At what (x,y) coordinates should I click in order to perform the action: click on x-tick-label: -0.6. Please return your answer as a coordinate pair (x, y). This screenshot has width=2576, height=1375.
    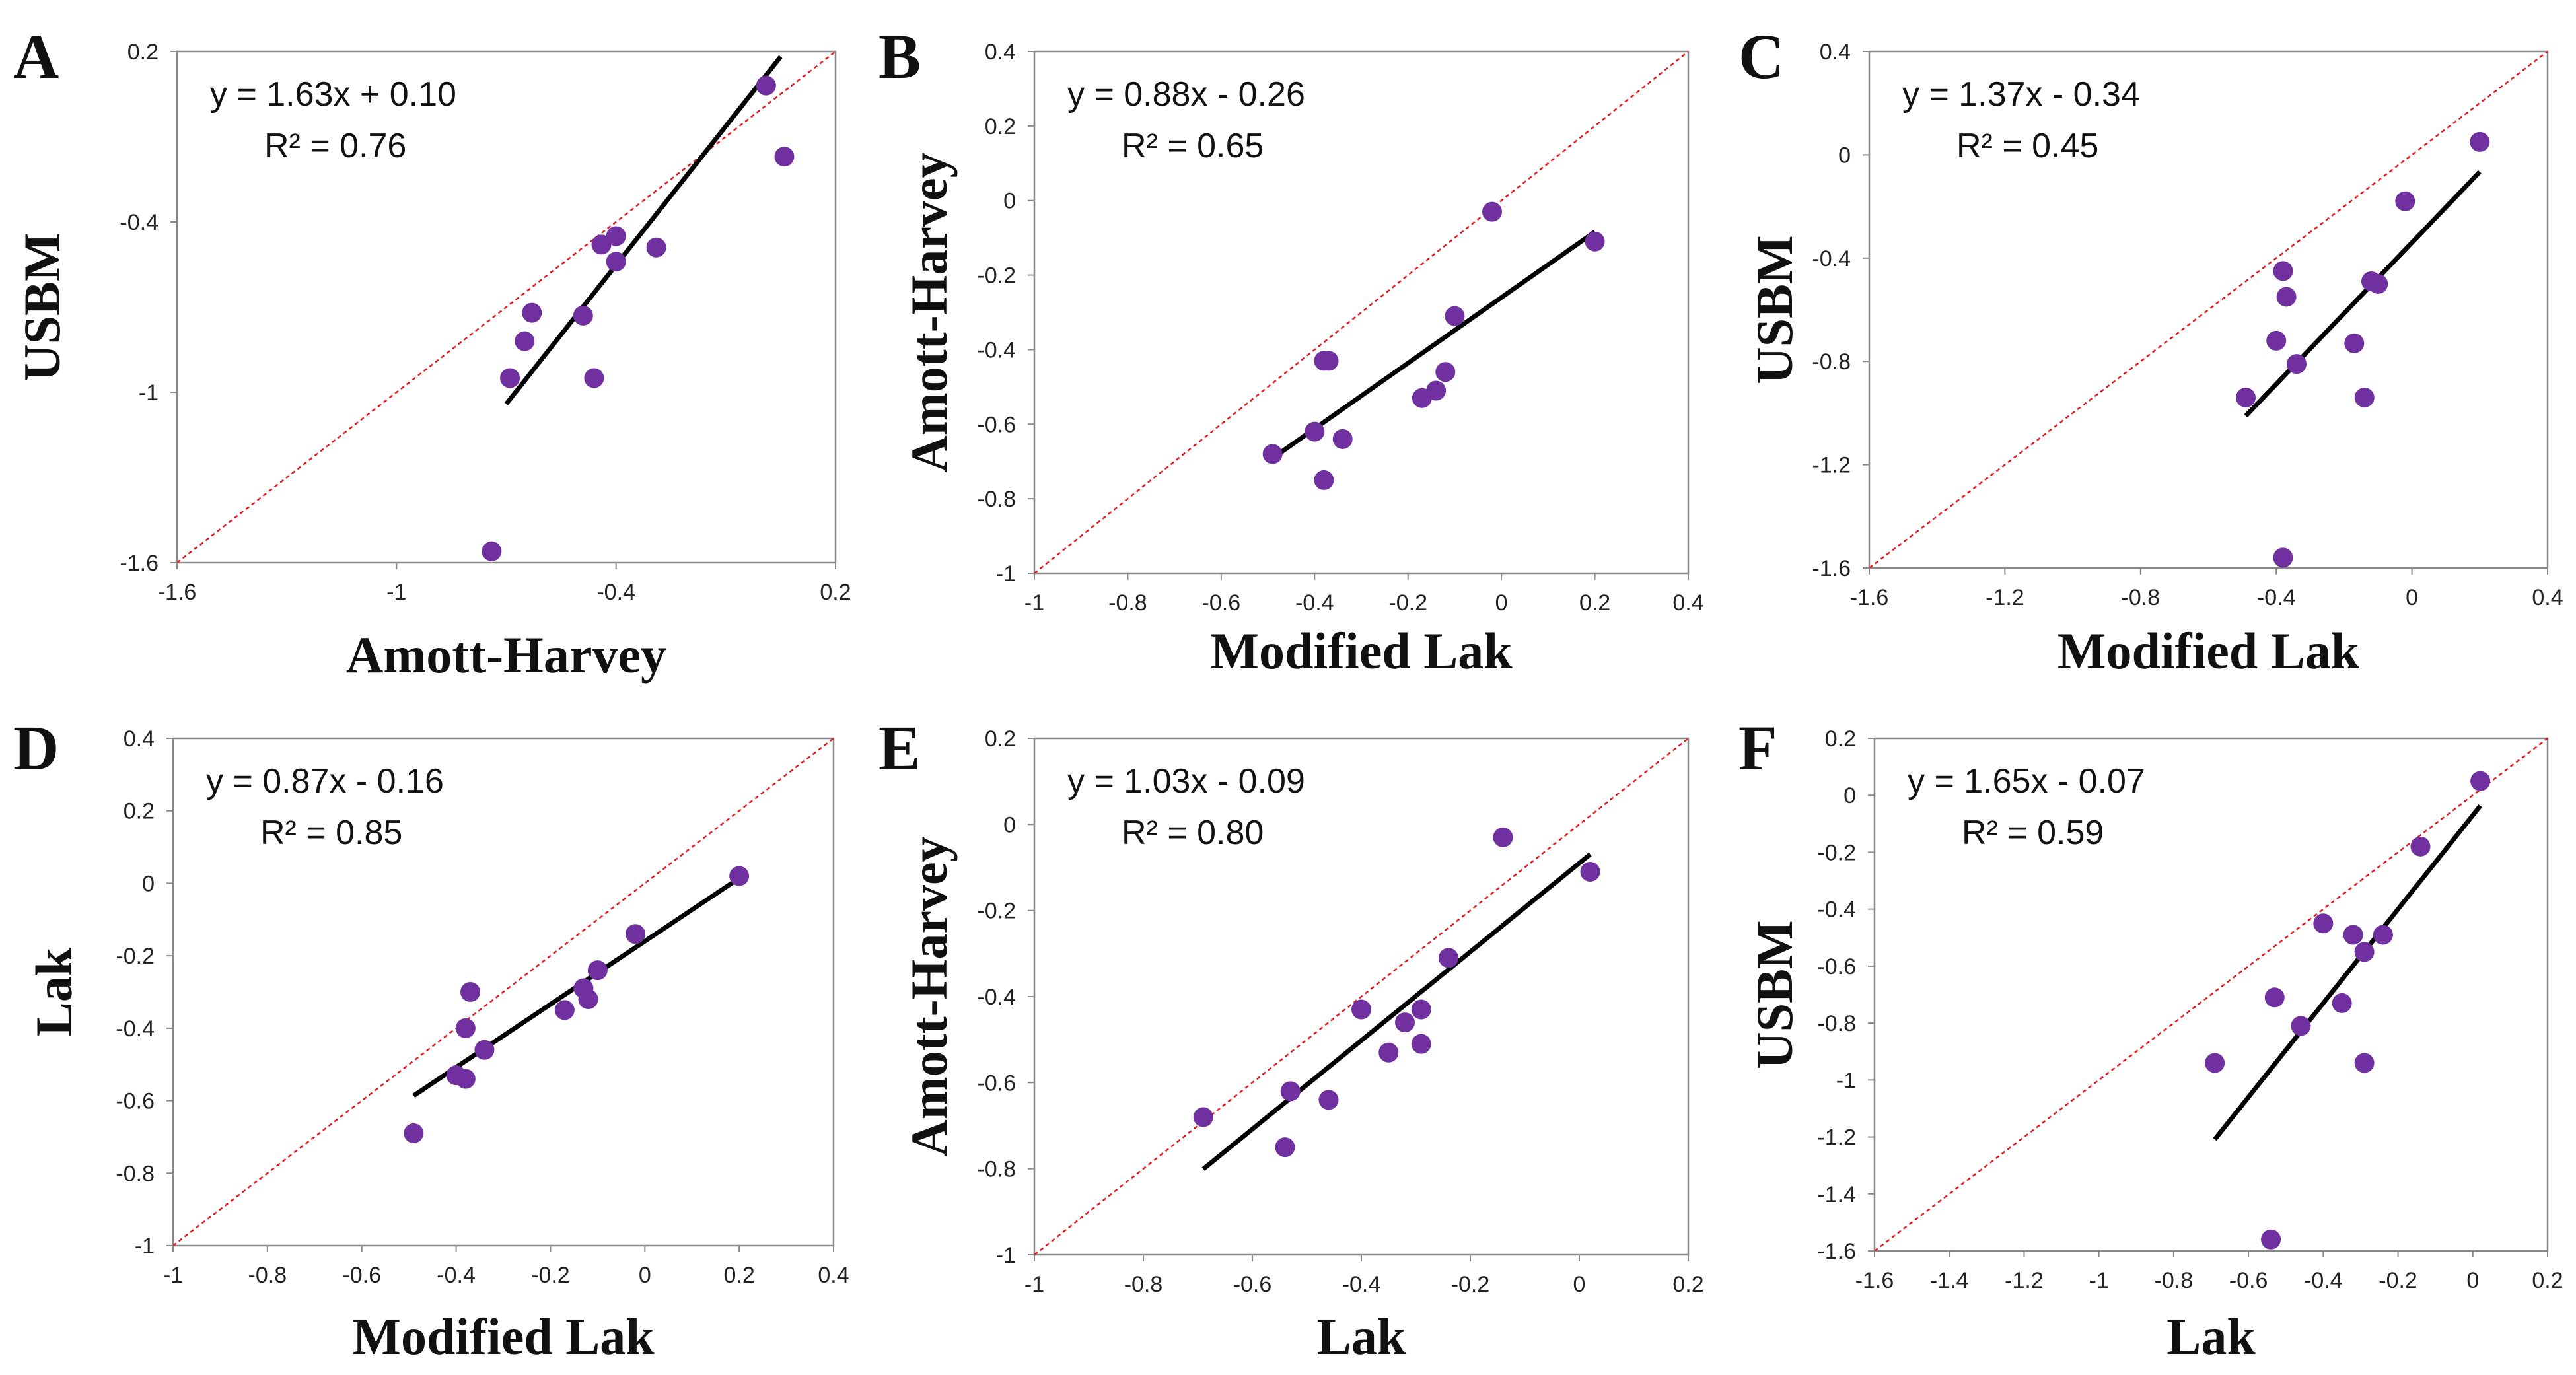
    Looking at the image, I should click on (2248, 1280).